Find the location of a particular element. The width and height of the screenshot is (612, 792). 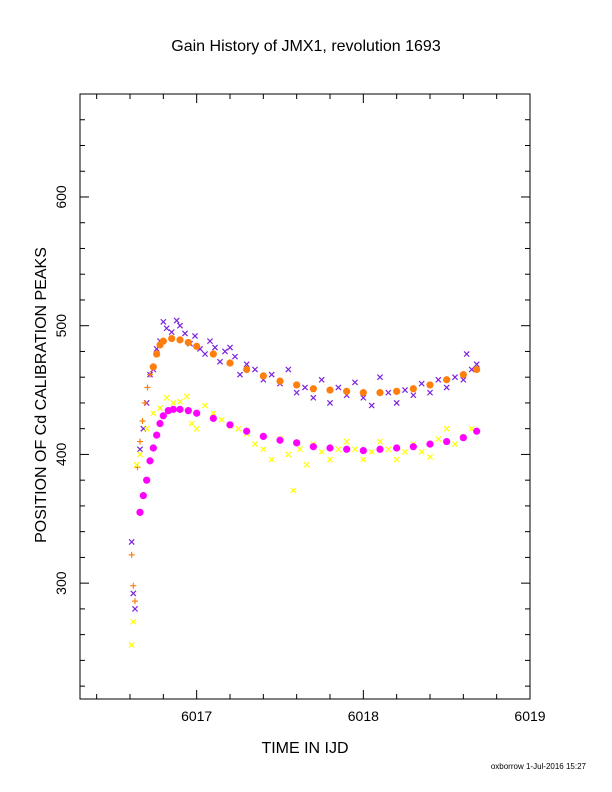

y-axis-label: POSITION OF Cd CALIBRATION PEAKS is located at coordinates (41, 395).